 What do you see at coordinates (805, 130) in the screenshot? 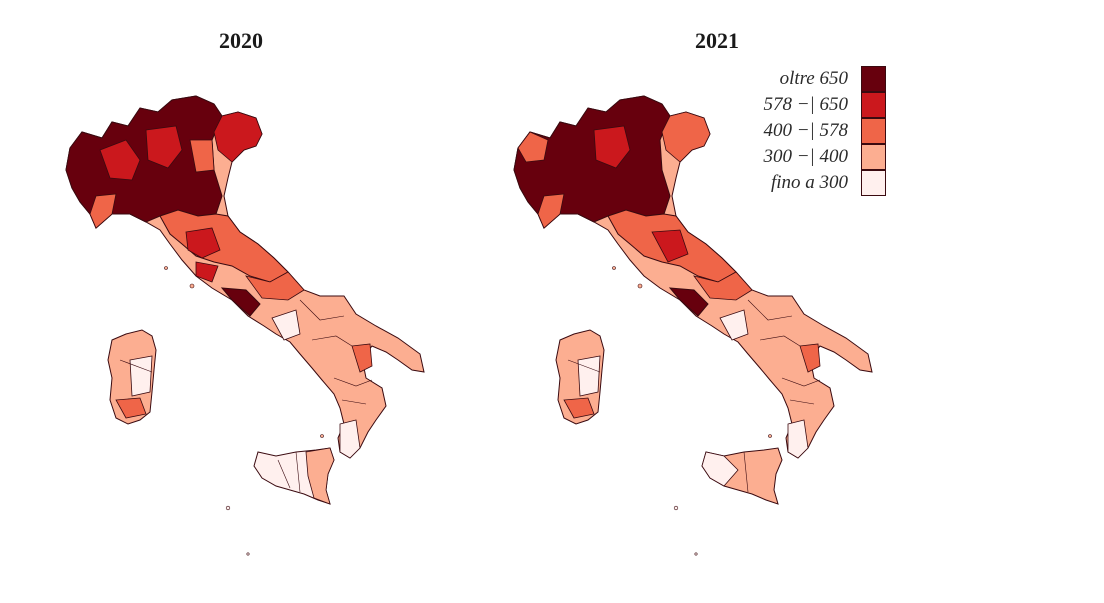
I see `legend-label: 400 −| 578` at bounding box center [805, 130].